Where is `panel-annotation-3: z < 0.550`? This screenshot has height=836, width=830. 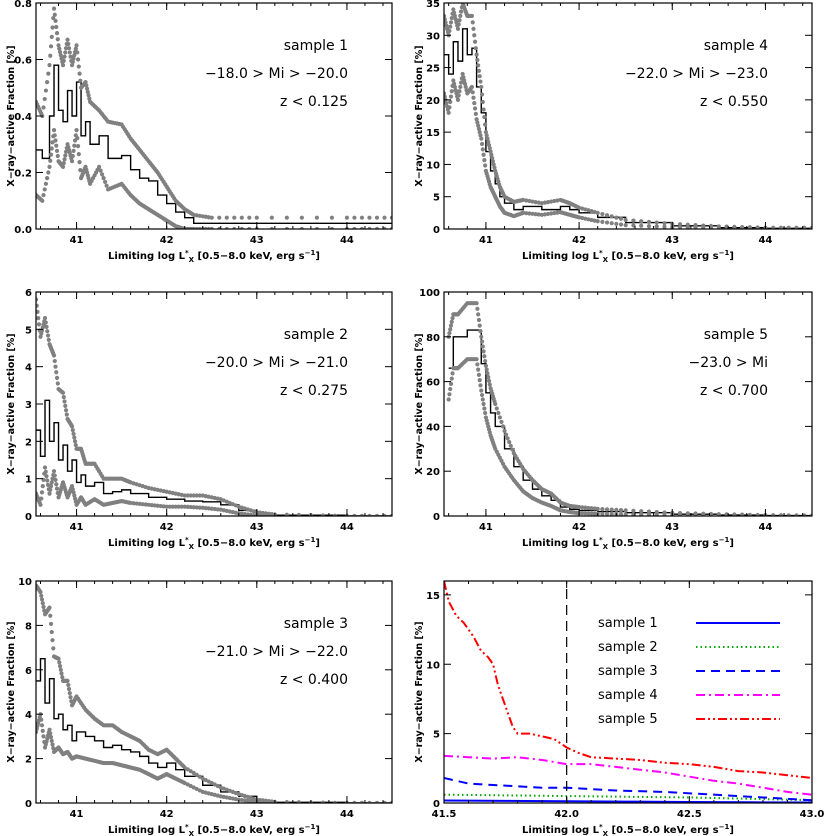
panel-annotation-3: z < 0.550 is located at coordinates (734, 102).